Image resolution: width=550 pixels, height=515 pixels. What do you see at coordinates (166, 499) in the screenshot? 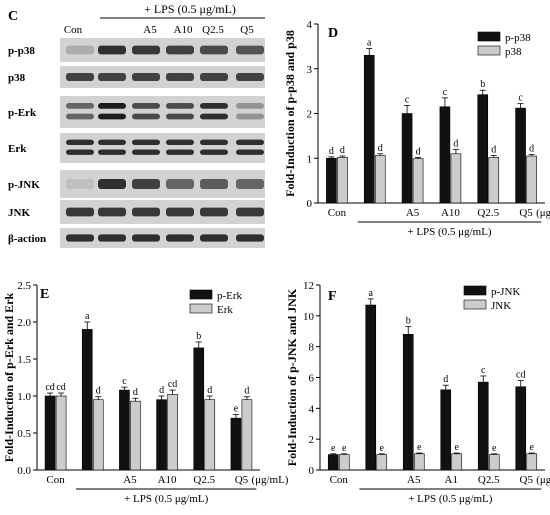
I see `chart-e-bracket-label: + LPS (0.5 μg/mL)` at bounding box center [166, 499].